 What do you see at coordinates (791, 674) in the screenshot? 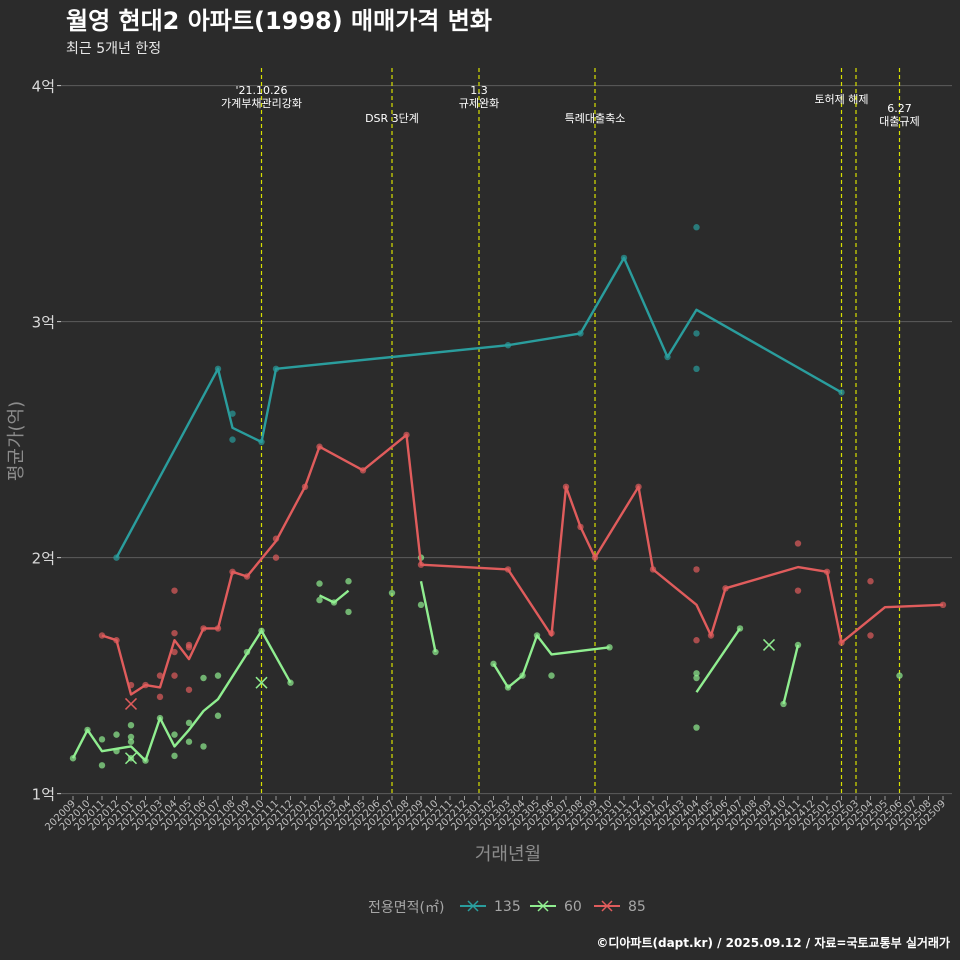
I see `series-60-line6` at bounding box center [791, 674].